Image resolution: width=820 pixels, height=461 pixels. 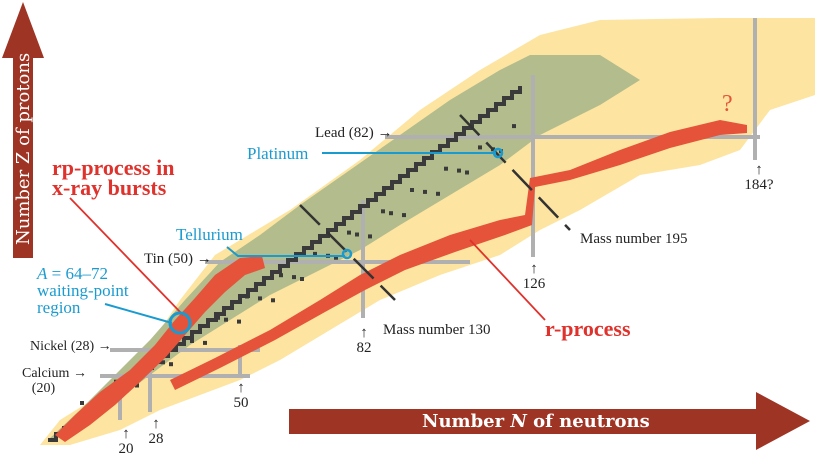 What do you see at coordinates (437, 330) in the screenshot?
I see `mass-number-130-label: Mass number 130` at bounding box center [437, 330].